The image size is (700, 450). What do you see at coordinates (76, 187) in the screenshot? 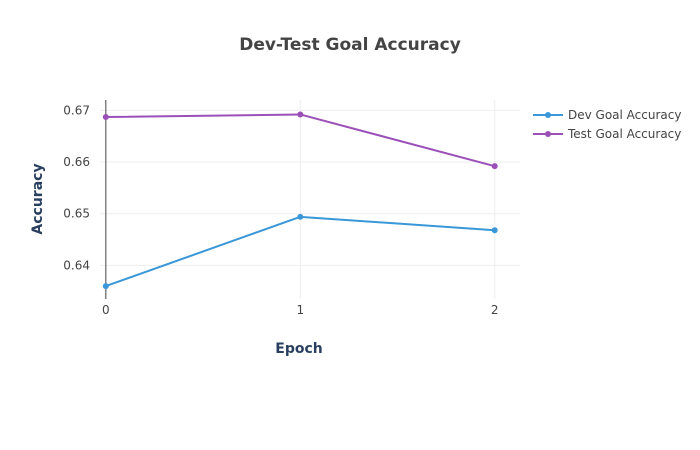
I see `y-axis-ticks: 0.64 0.65 0.66 0.67` at bounding box center [76, 187].